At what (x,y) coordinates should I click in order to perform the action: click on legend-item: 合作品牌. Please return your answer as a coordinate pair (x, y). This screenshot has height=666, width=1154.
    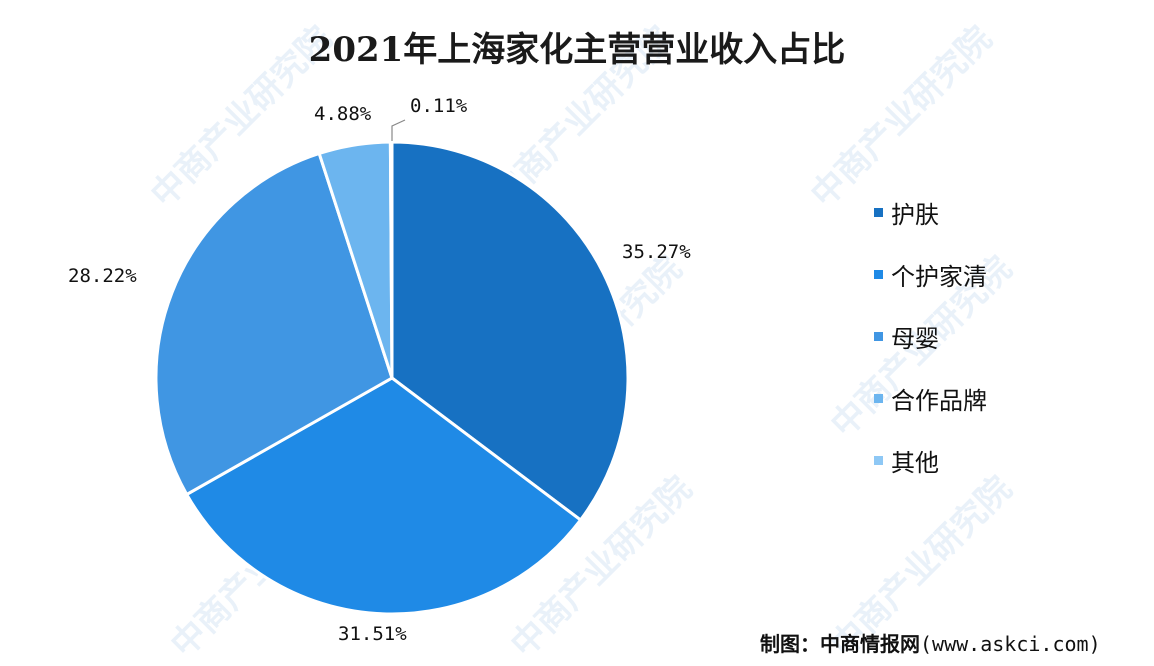
    Looking at the image, I should click on (930, 398).